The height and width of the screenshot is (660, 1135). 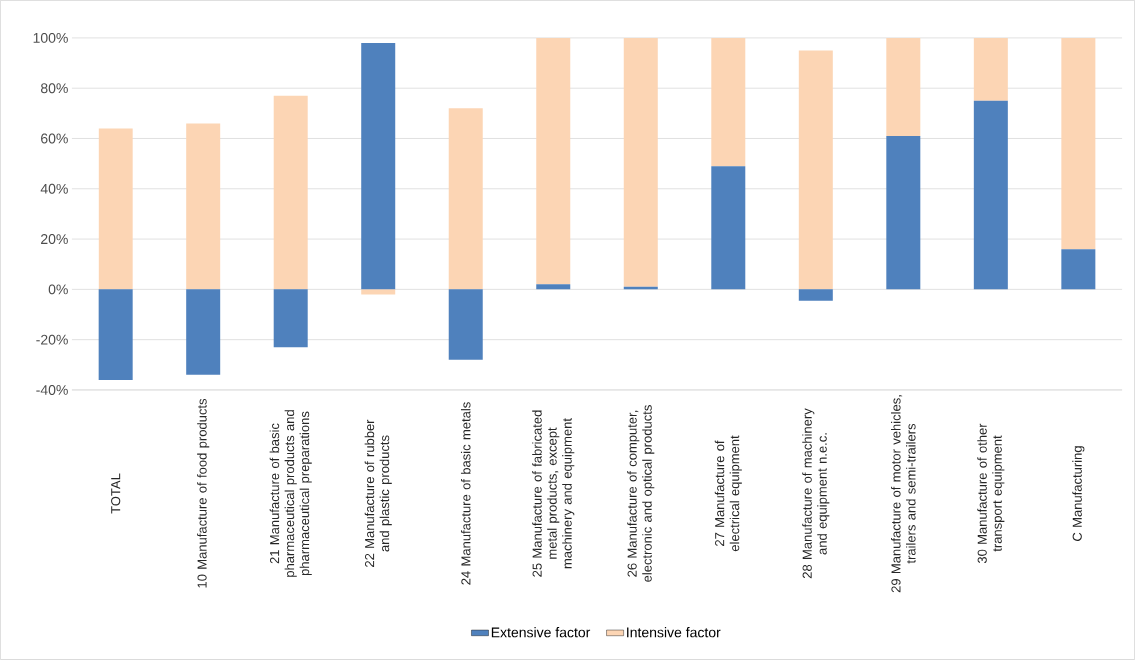 What do you see at coordinates (290, 493) in the screenshot?
I see `x-tick-label: 21 Manufacture of basic pharmaceutical products and pharmaceutical preparations` at bounding box center [290, 493].